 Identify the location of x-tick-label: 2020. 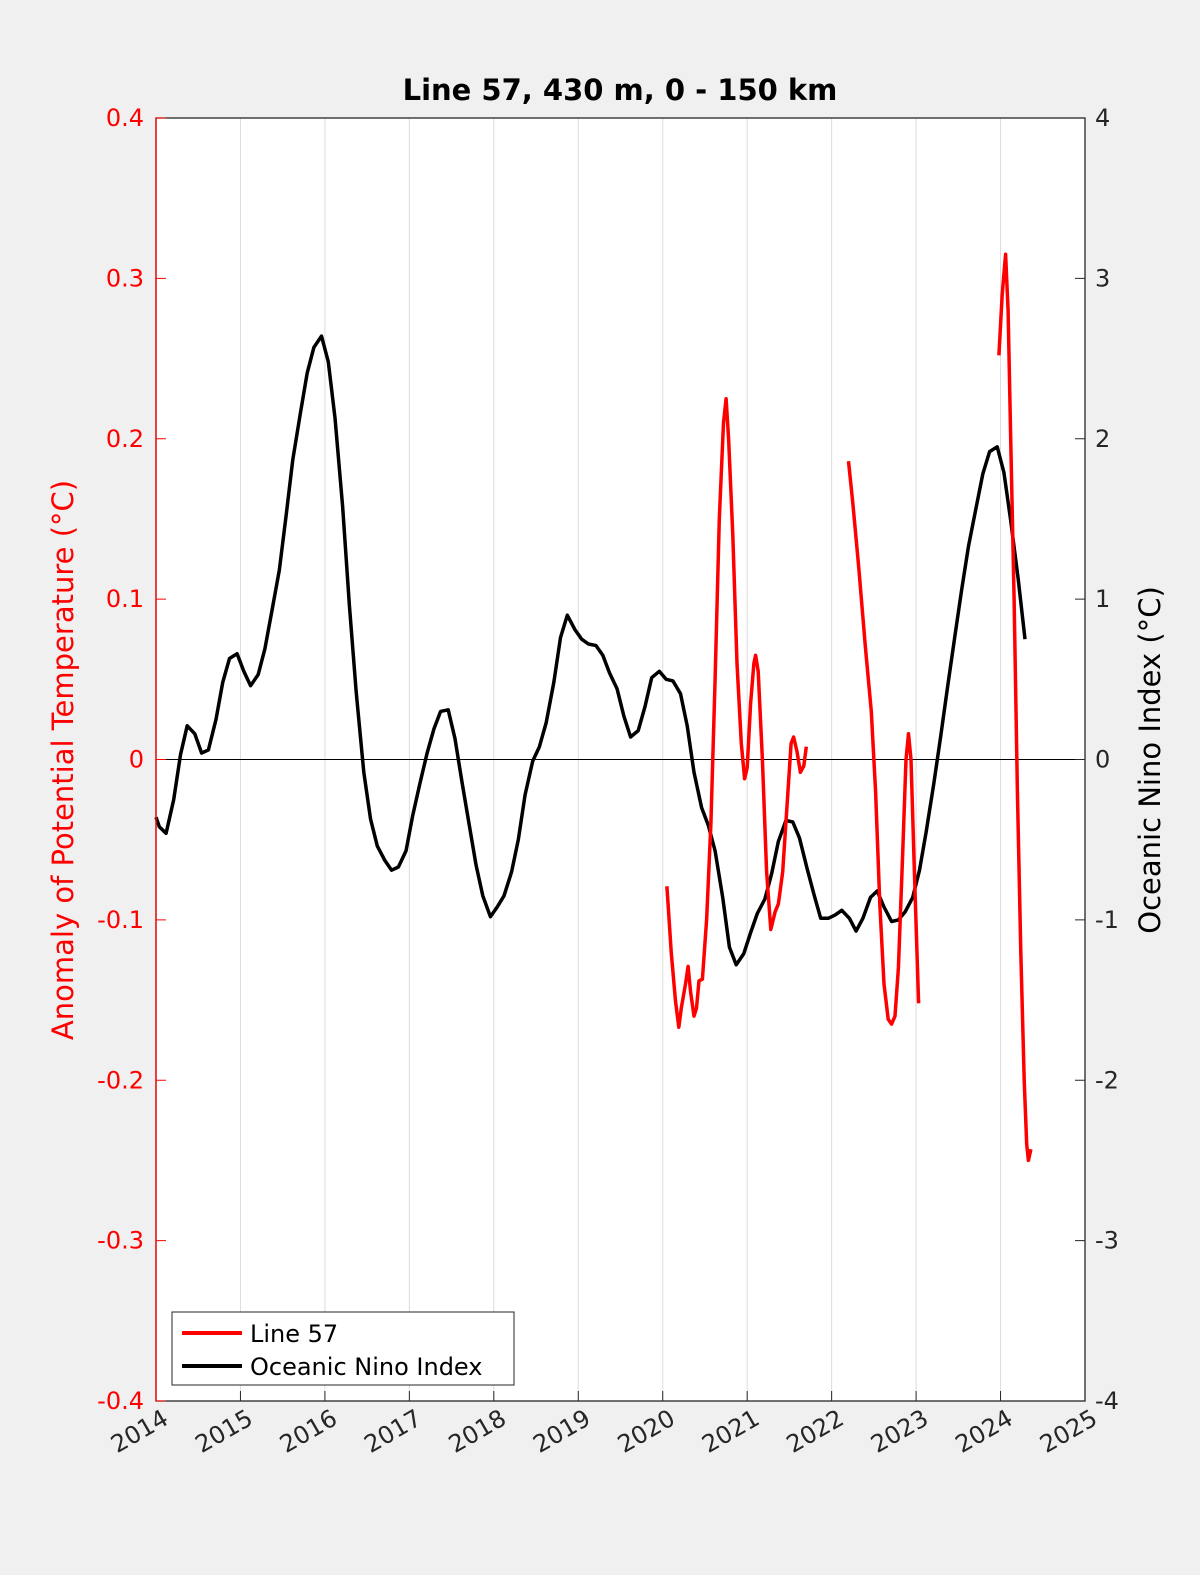
(646, 1431).